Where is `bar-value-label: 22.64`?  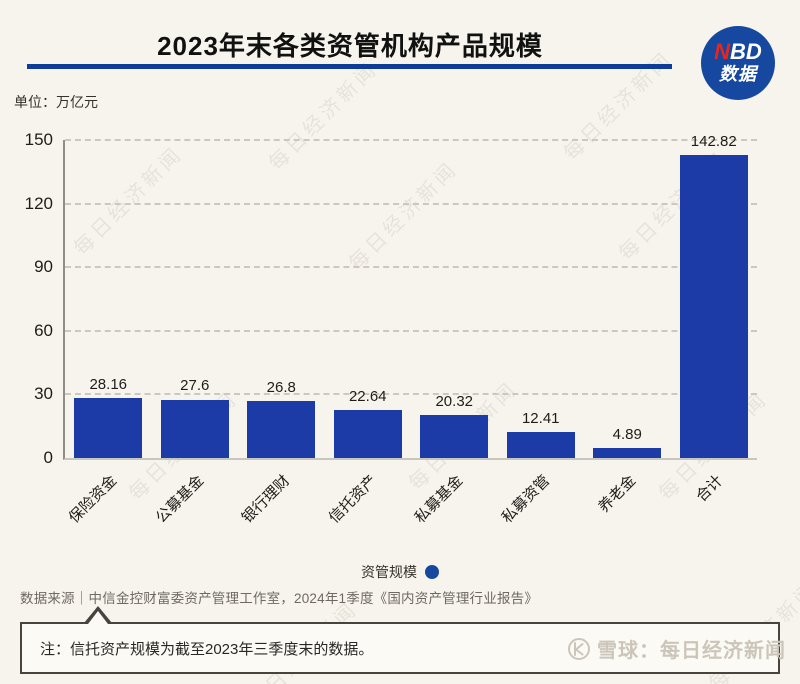 bar-value-label: 22.64 is located at coordinates (367, 396).